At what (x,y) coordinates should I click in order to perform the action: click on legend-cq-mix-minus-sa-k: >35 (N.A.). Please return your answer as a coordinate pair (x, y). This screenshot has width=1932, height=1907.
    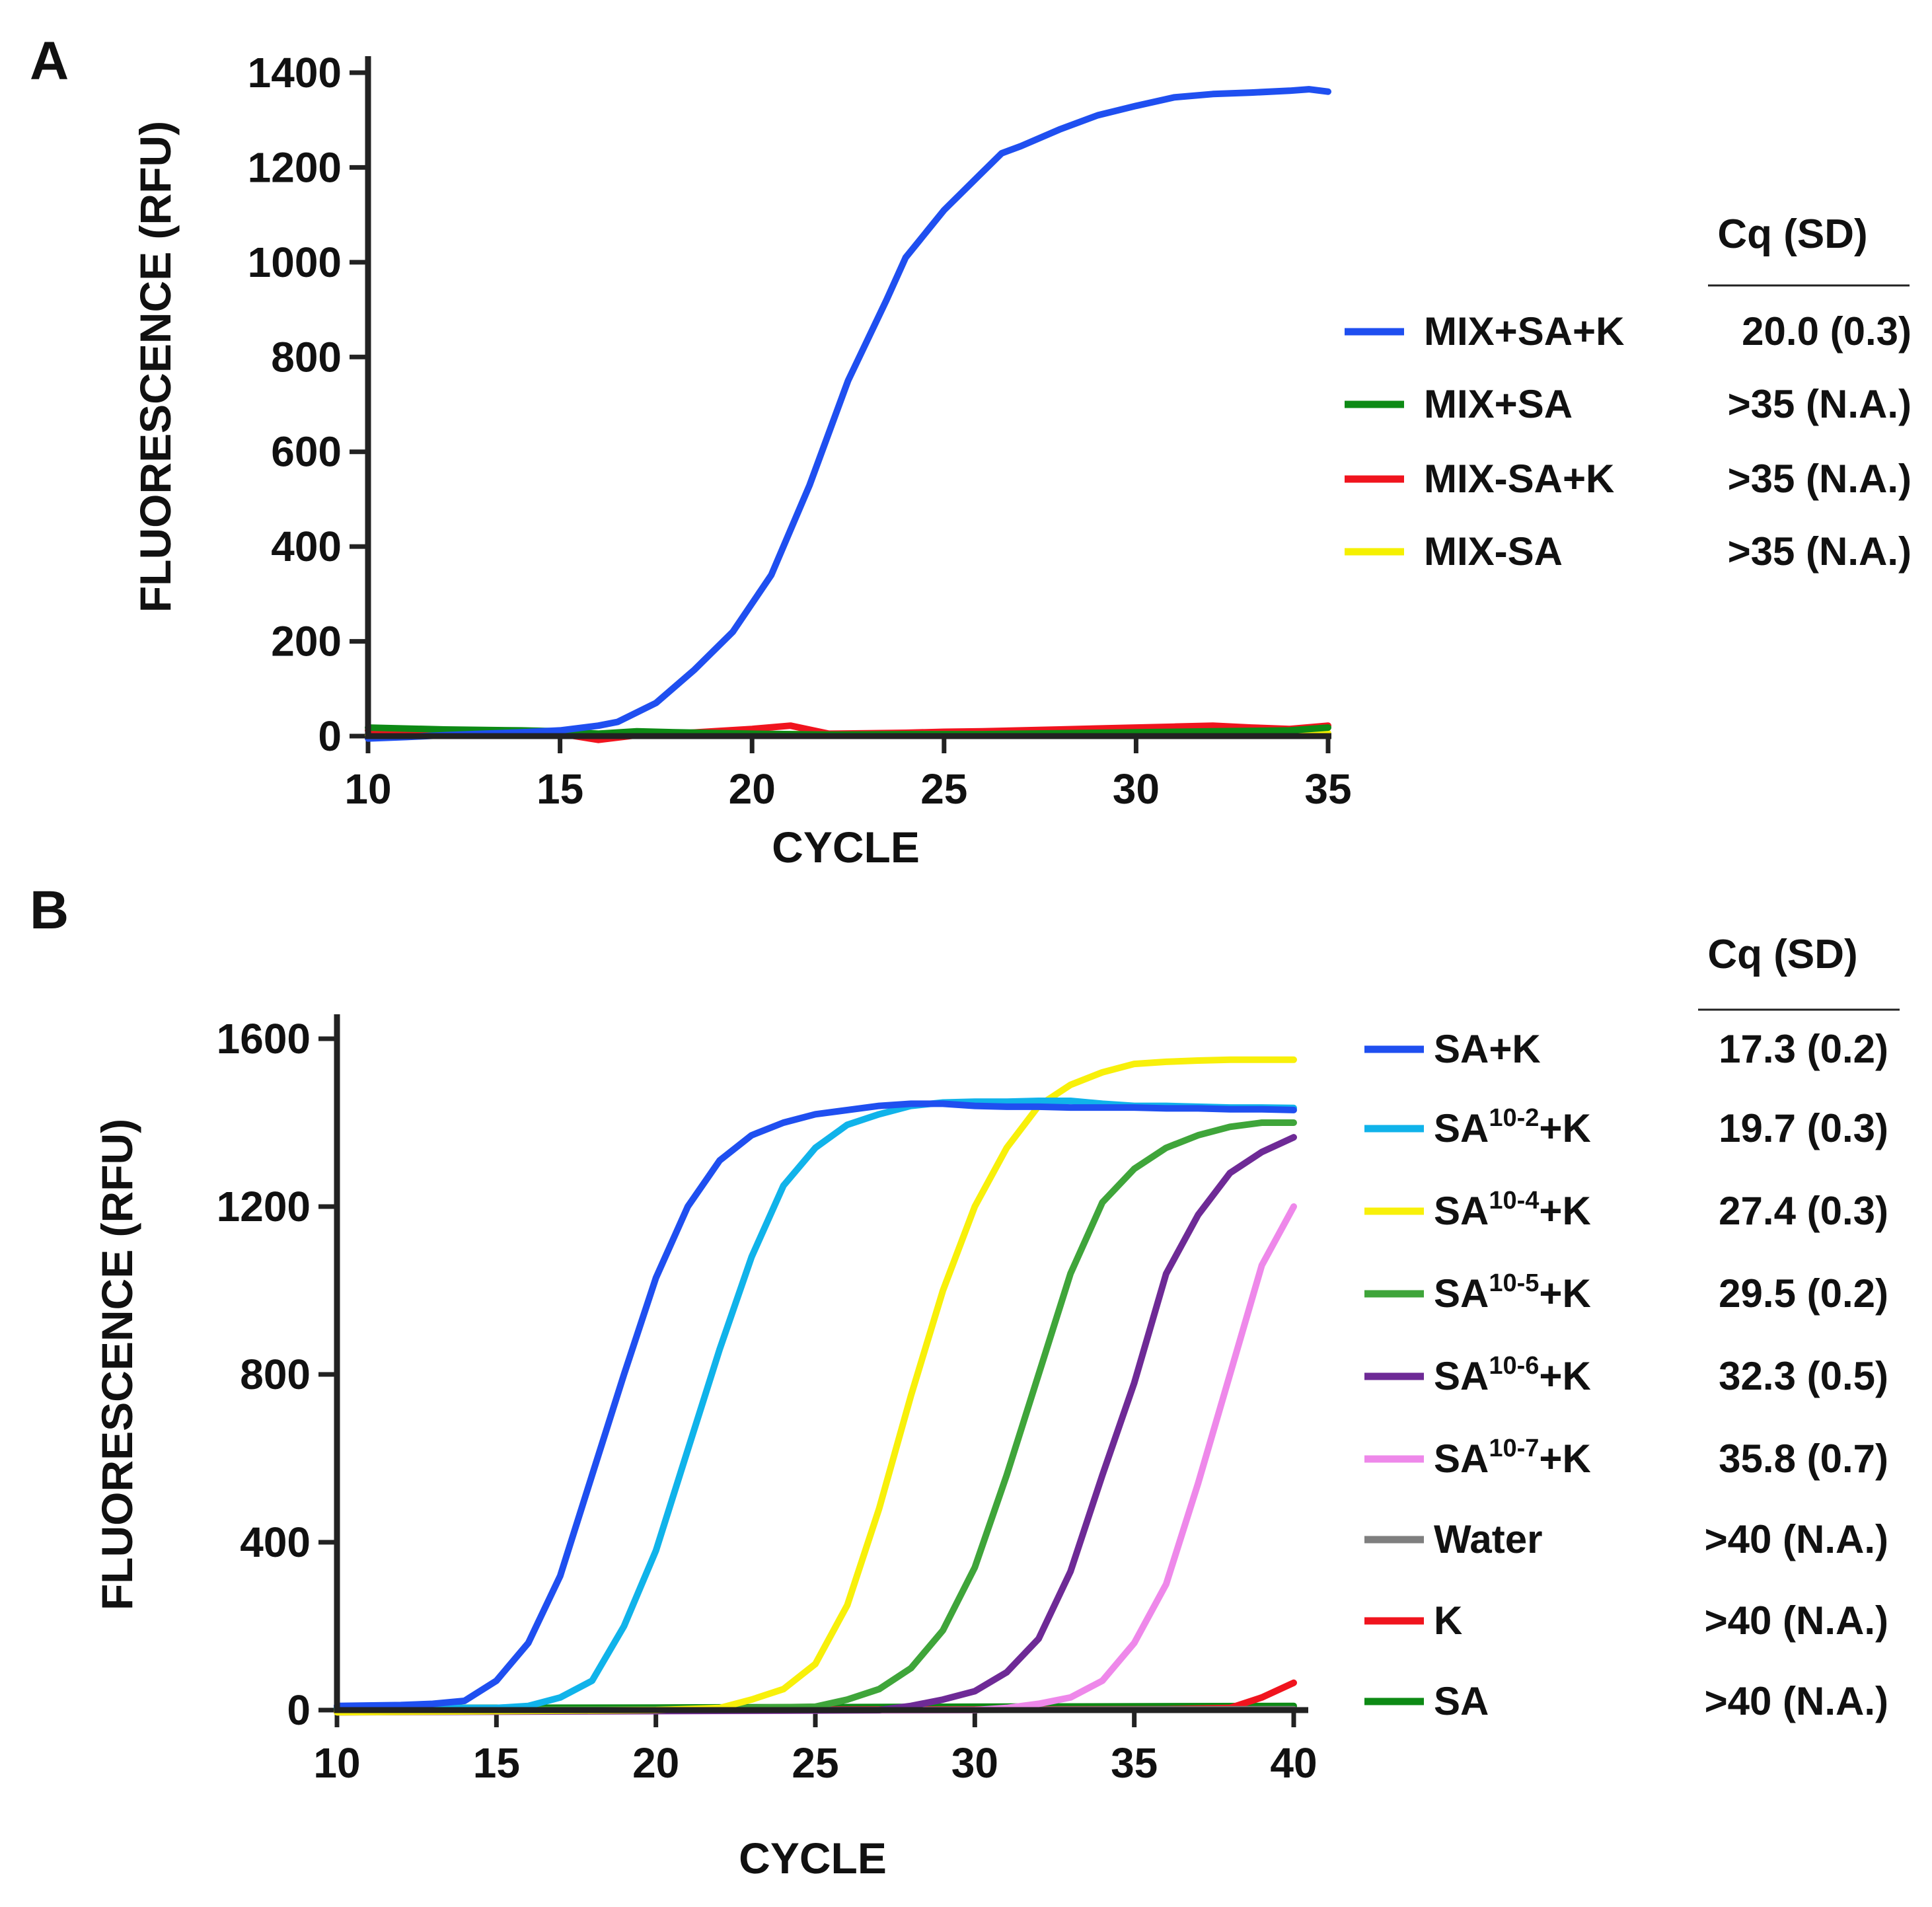
    Looking at the image, I should click on (1820, 479).